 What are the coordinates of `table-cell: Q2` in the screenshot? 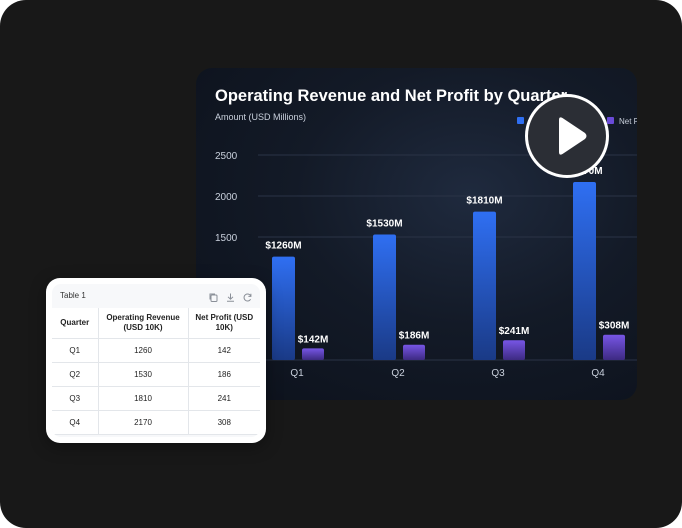 It's located at (75, 374).